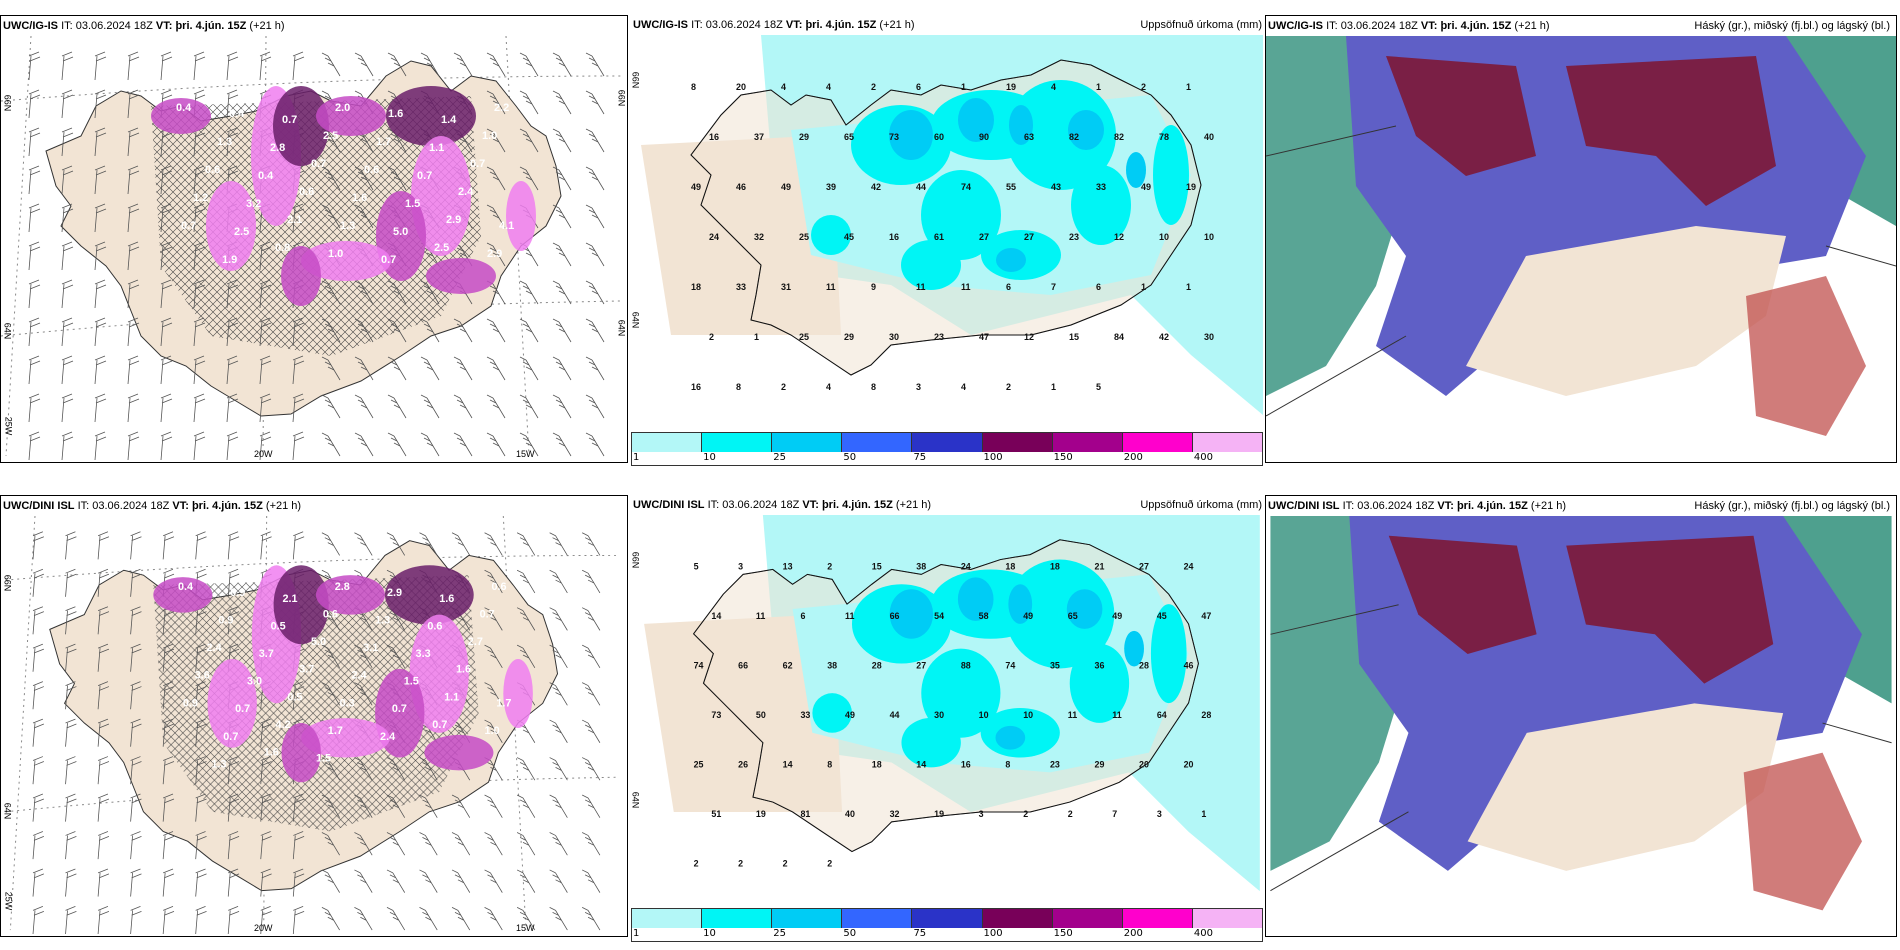 This screenshot has width=1900, height=950. Describe the element at coordinates (1087, 448) in the screenshot. I see `legend-swatch: 150` at that location.